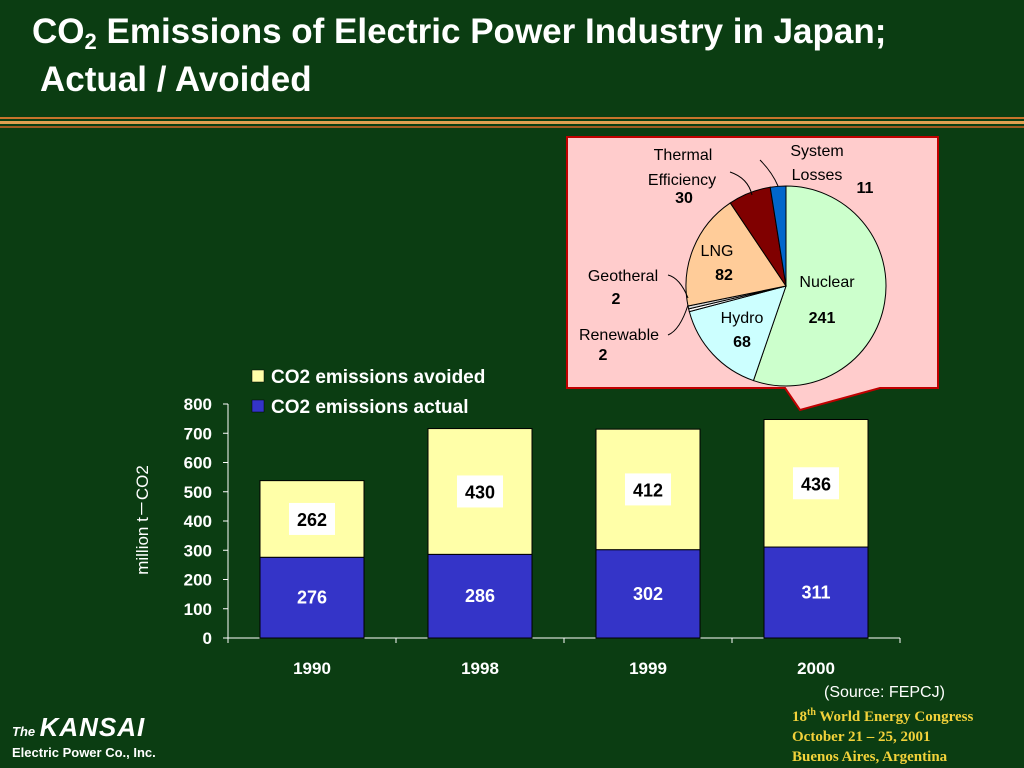 The height and width of the screenshot is (768, 1024). I want to click on bar-actual-2000, so click(816, 592).